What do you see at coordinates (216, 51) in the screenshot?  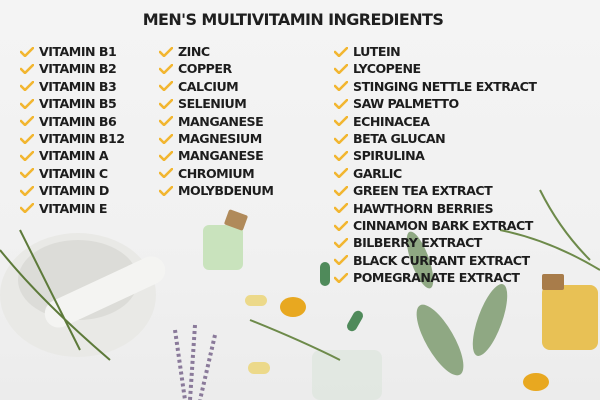 I see `ingredient-item: ZINC` at bounding box center [216, 51].